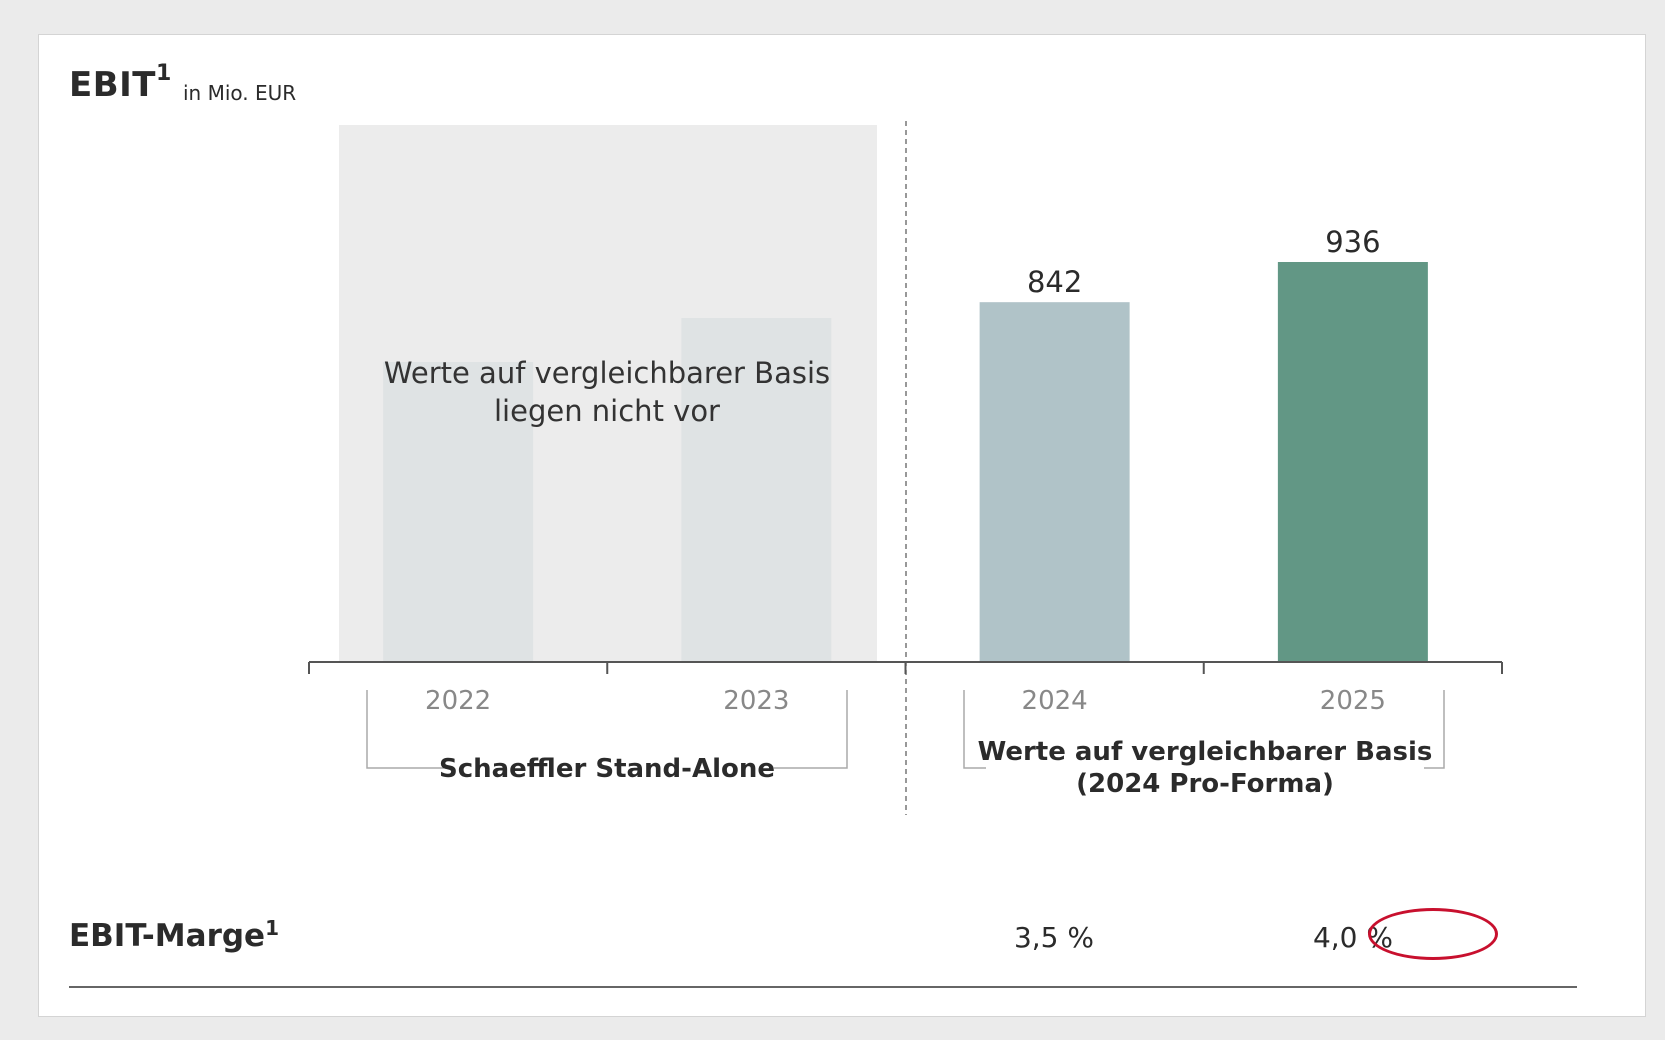 Image resolution: width=1665 pixels, height=1040 pixels. I want to click on highlight-circle, so click(1433, 934).